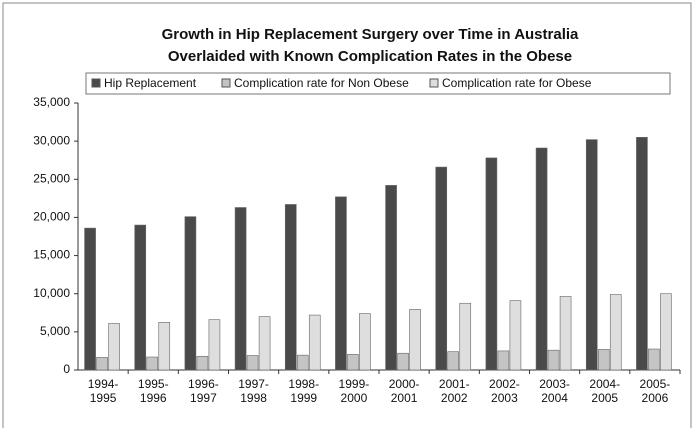 This screenshot has height=428, width=695. What do you see at coordinates (454, 391) in the screenshot?
I see `x-tick-label: 2001-2002` at bounding box center [454, 391].